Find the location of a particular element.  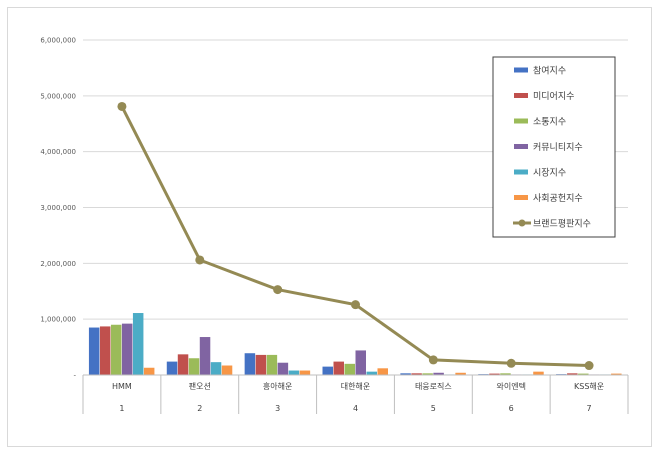

x-category-label: KSS해운 is located at coordinates (589, 386).